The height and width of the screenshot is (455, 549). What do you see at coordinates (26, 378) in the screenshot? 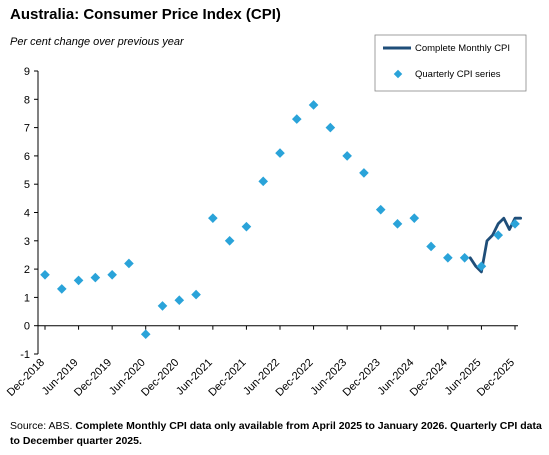
I see `x-tick-label: Dec-2018` at bounding box center [26, 378].